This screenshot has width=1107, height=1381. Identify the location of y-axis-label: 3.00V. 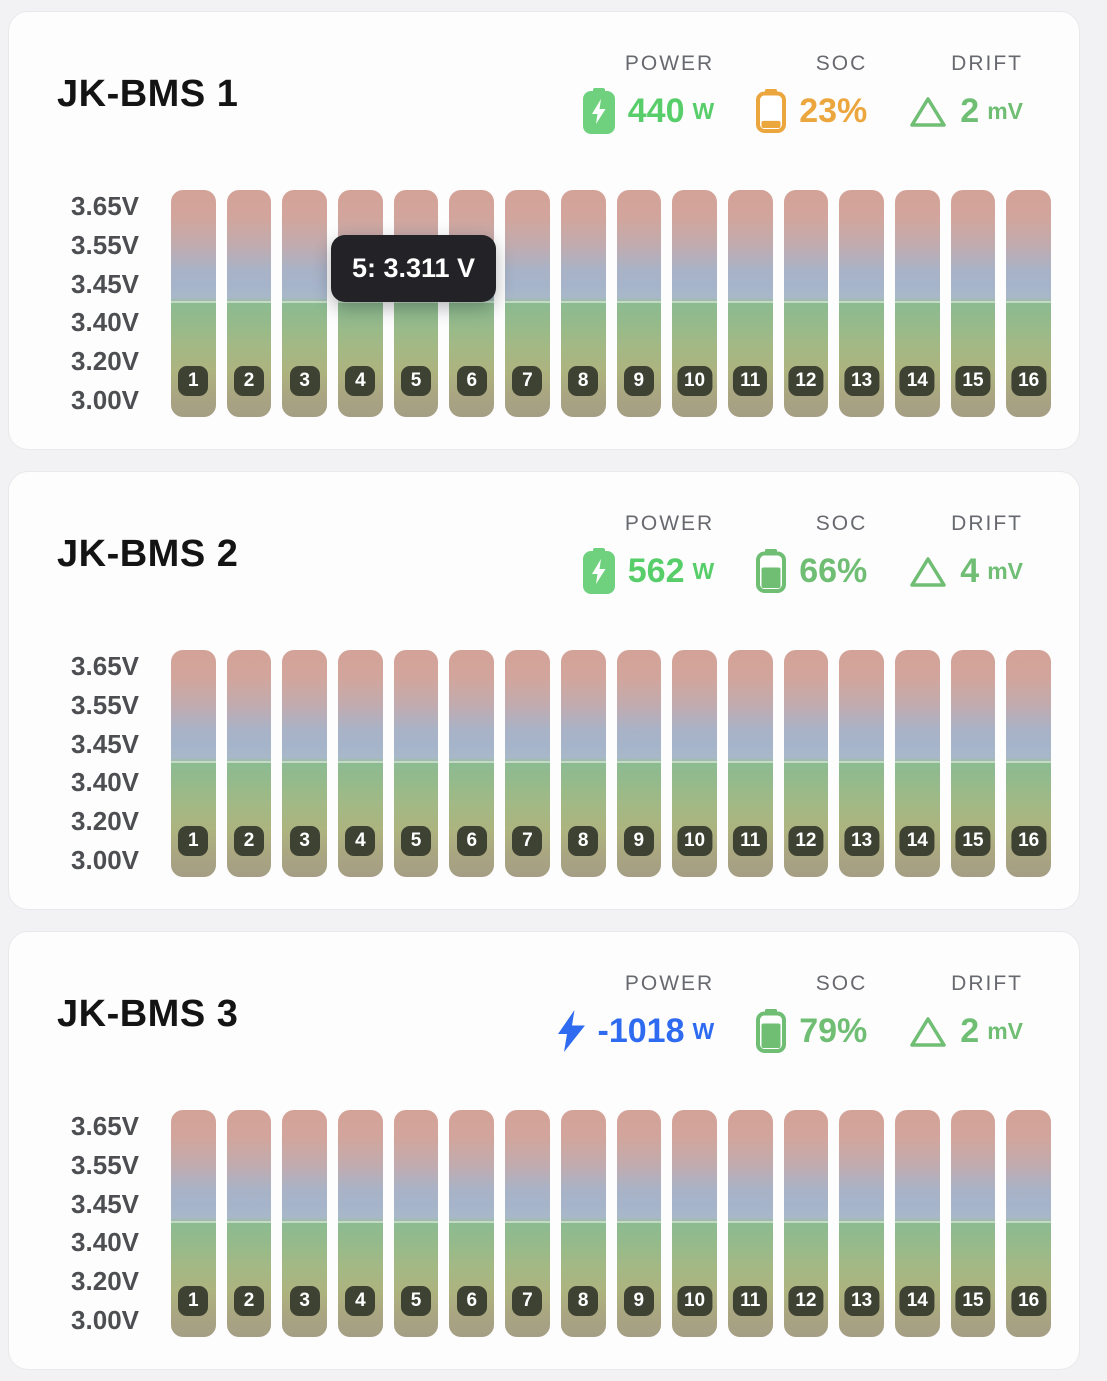
(105, 859).